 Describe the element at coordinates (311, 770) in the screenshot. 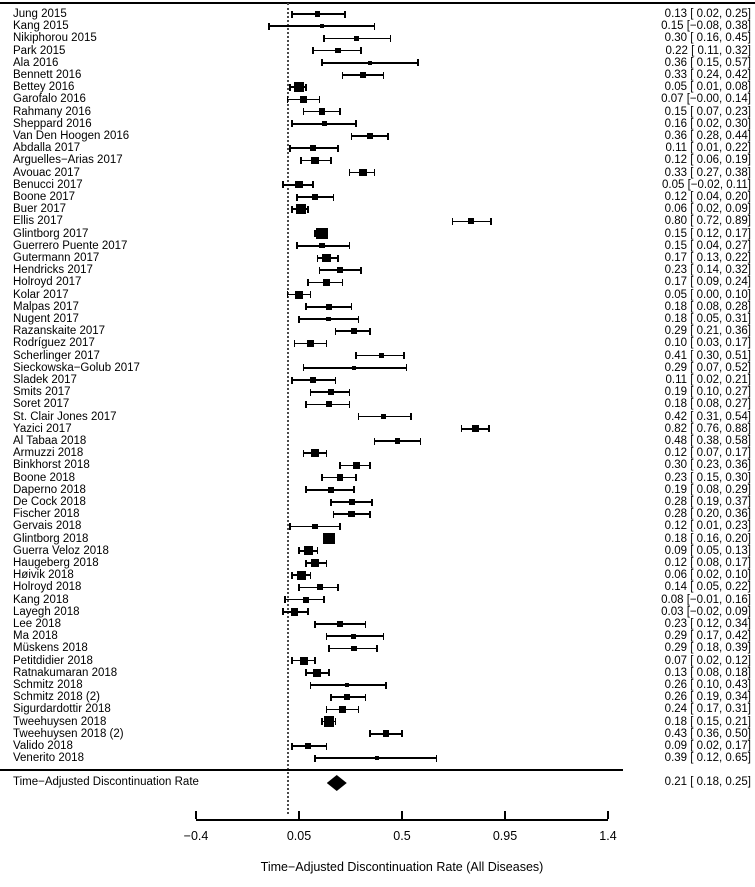

I see `summary-separator-line` at that location.